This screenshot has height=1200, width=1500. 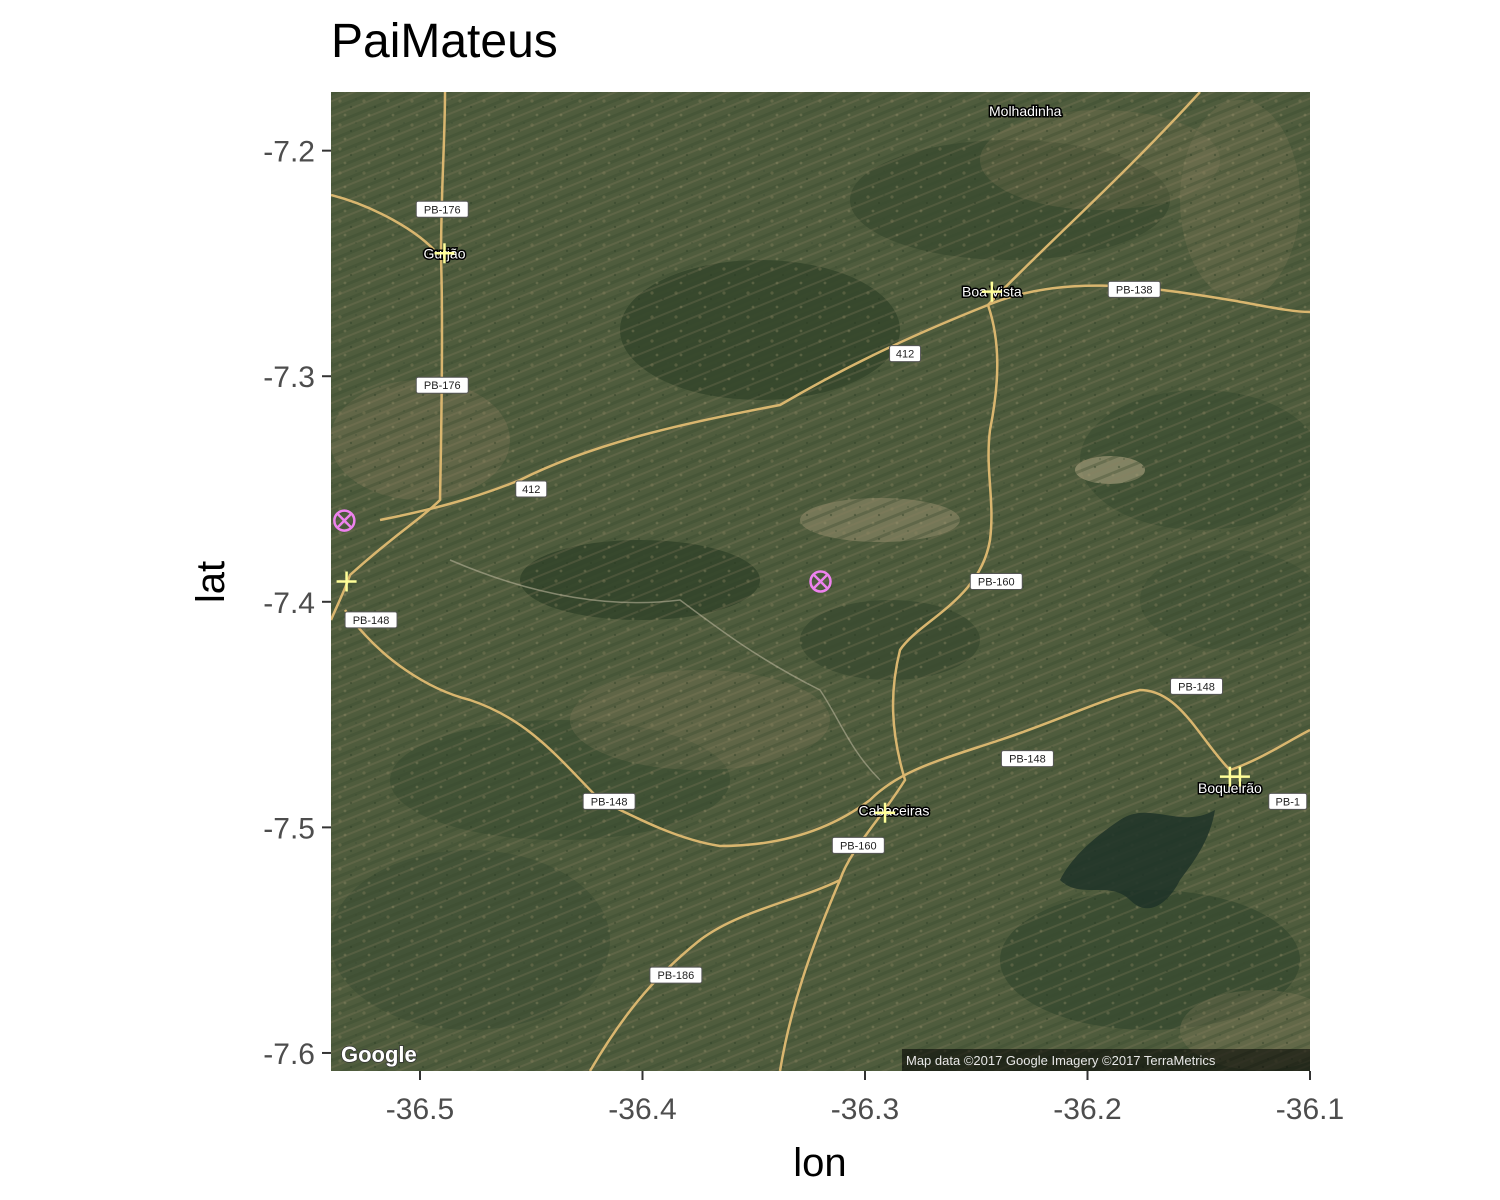 I want to click on google-logo: Google, so click(x=378, y=1054).